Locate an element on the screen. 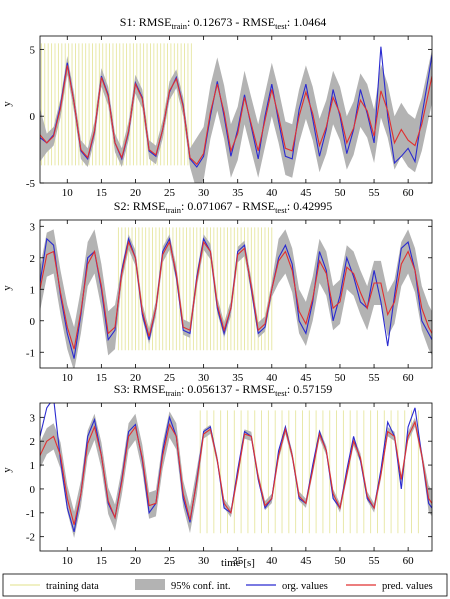 This screenshot has height=599, width=450. pred-values-line is located at coordinates (236, 115).